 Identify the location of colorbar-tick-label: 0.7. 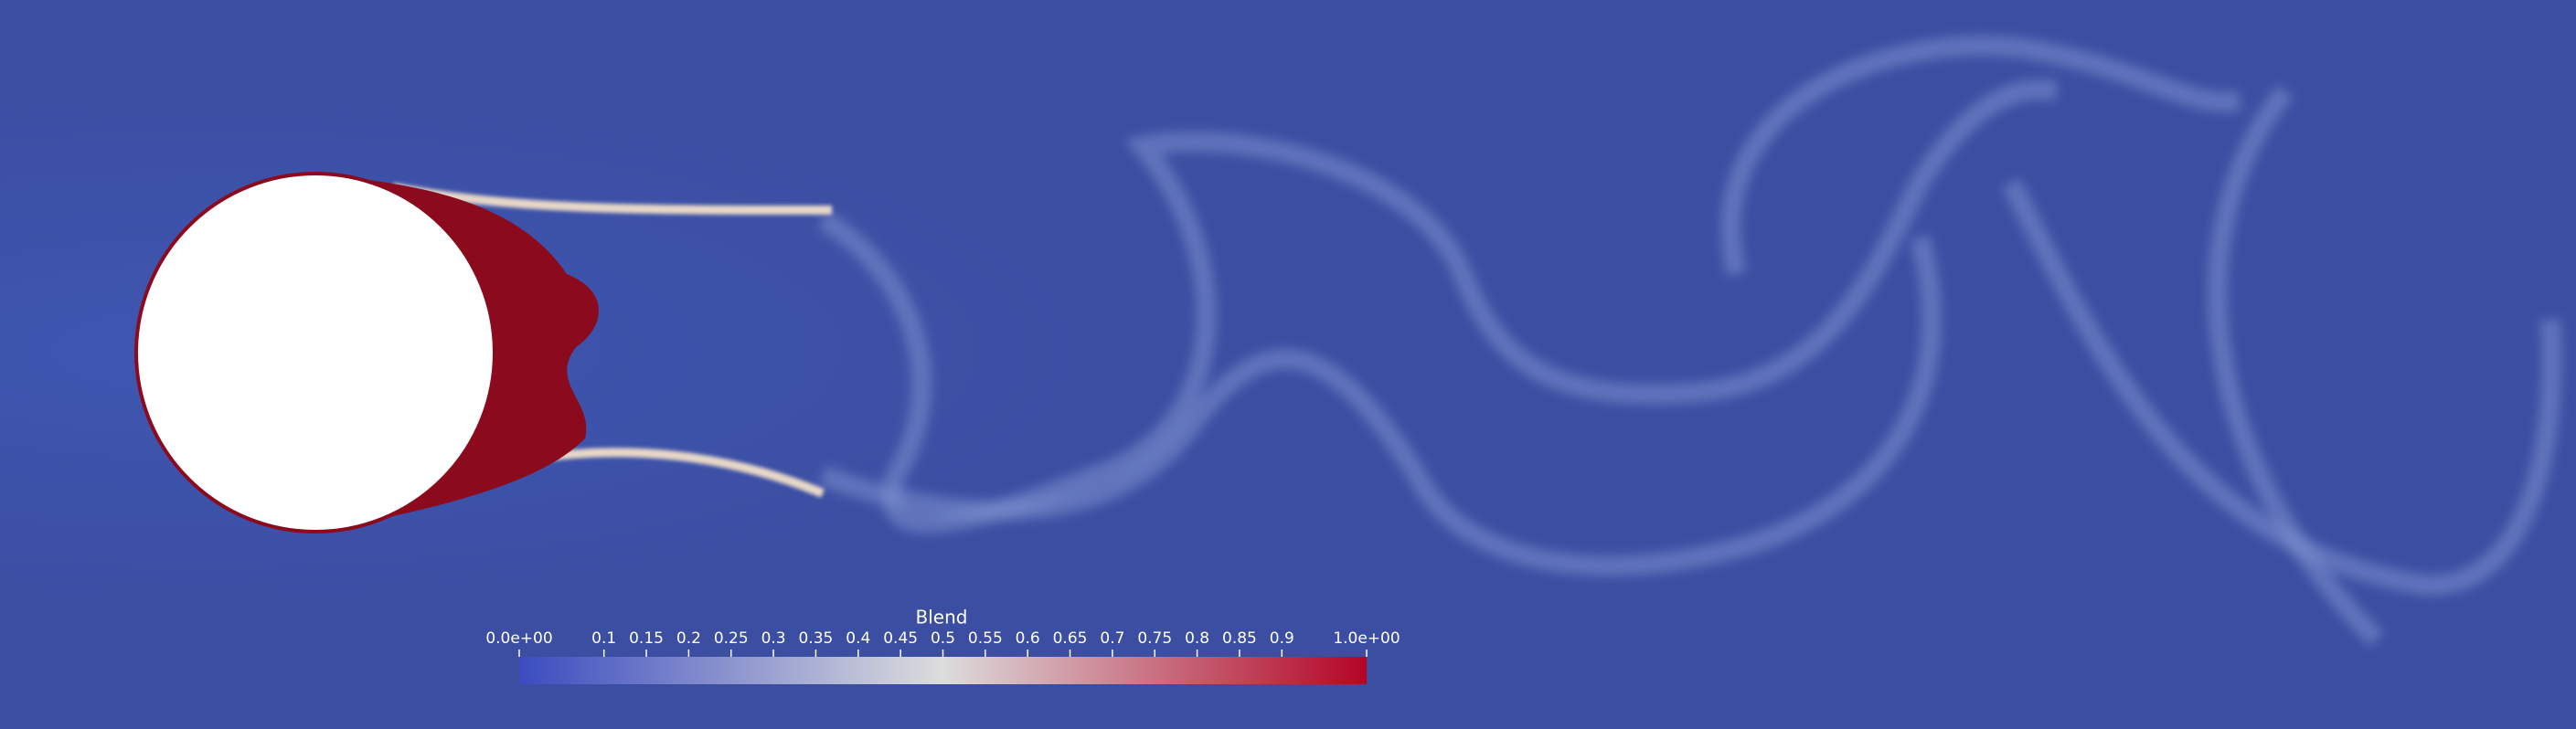
(1112, 638).